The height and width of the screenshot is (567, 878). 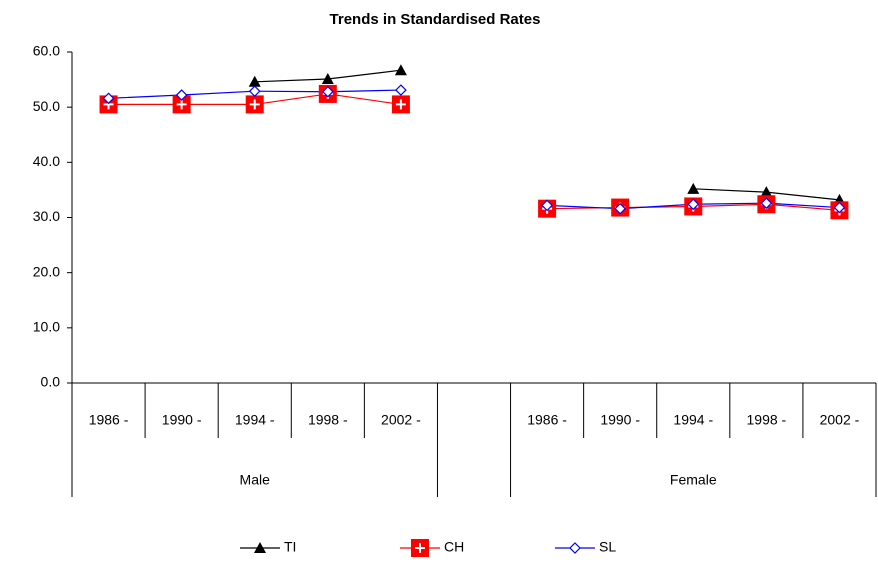 What do you see at coordinates (46, 106) in the screenshot?
I see `y-tick-label: 50.0` at bounding box center [46, 106].